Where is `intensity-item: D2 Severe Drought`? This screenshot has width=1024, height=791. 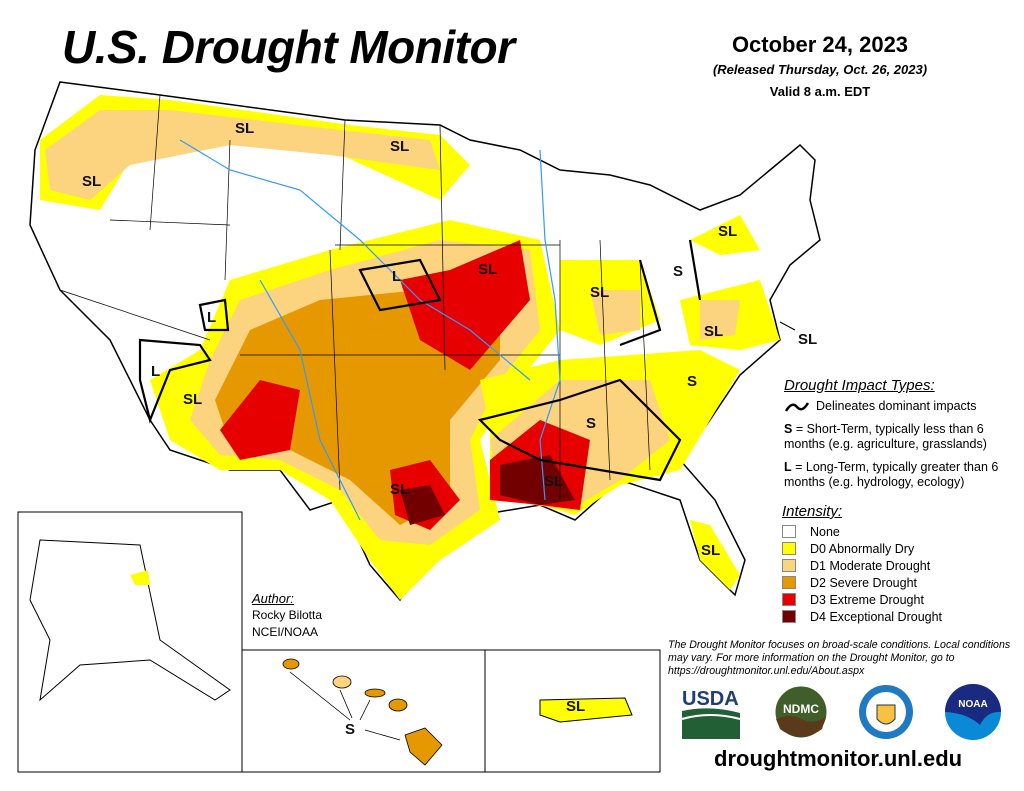
intensity-item: D2 Severe Drought is located at coordinates (862, 582).